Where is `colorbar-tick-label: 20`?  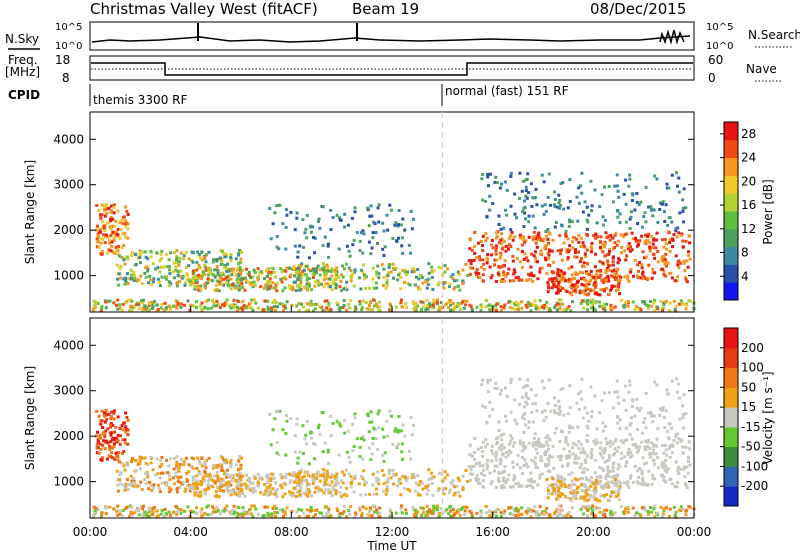
colorbar-tick-label: 20 is located at coordinates (748, 181).